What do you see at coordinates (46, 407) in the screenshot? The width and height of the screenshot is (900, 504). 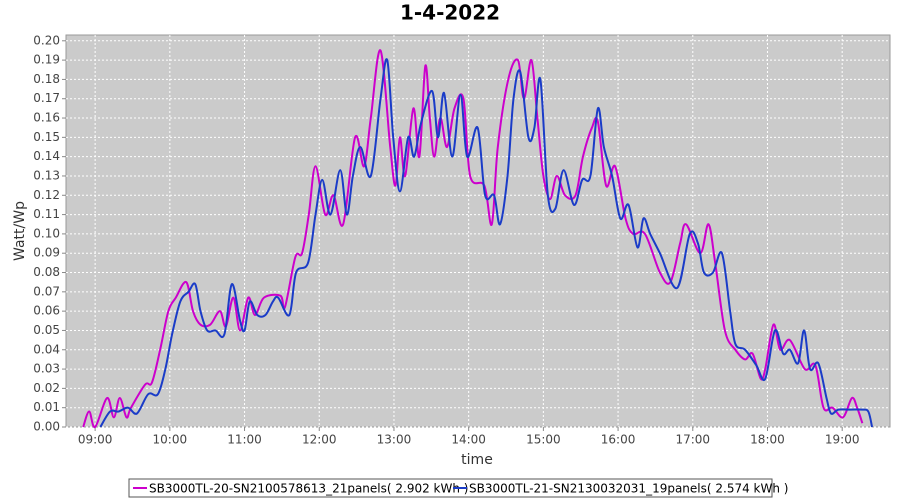 I see `y-tick-label: 0.01` at bounding box center [46, 407].